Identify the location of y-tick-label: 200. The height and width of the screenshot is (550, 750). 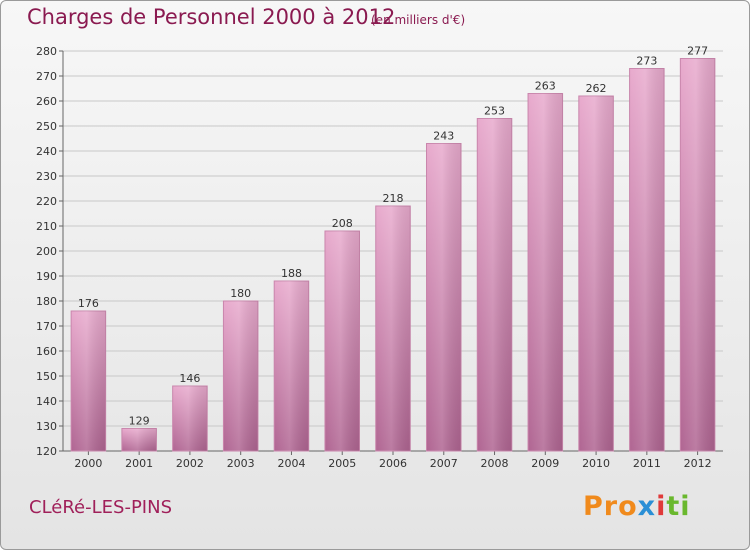
(46, 251).